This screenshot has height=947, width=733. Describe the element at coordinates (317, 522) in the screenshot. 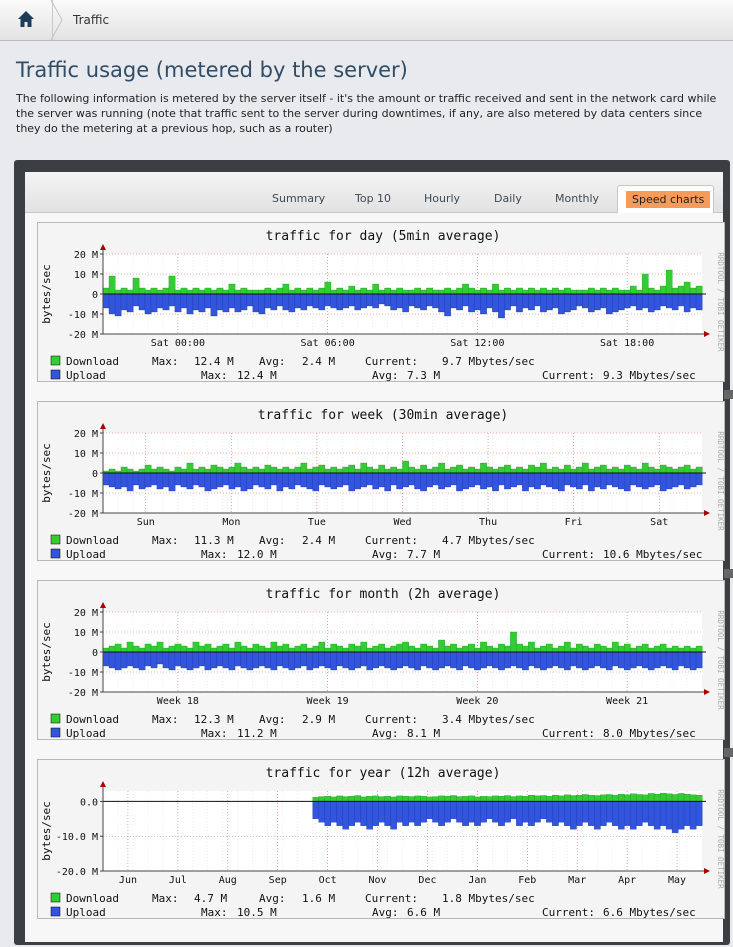

I see `x-tick-label: Tue` at that location.